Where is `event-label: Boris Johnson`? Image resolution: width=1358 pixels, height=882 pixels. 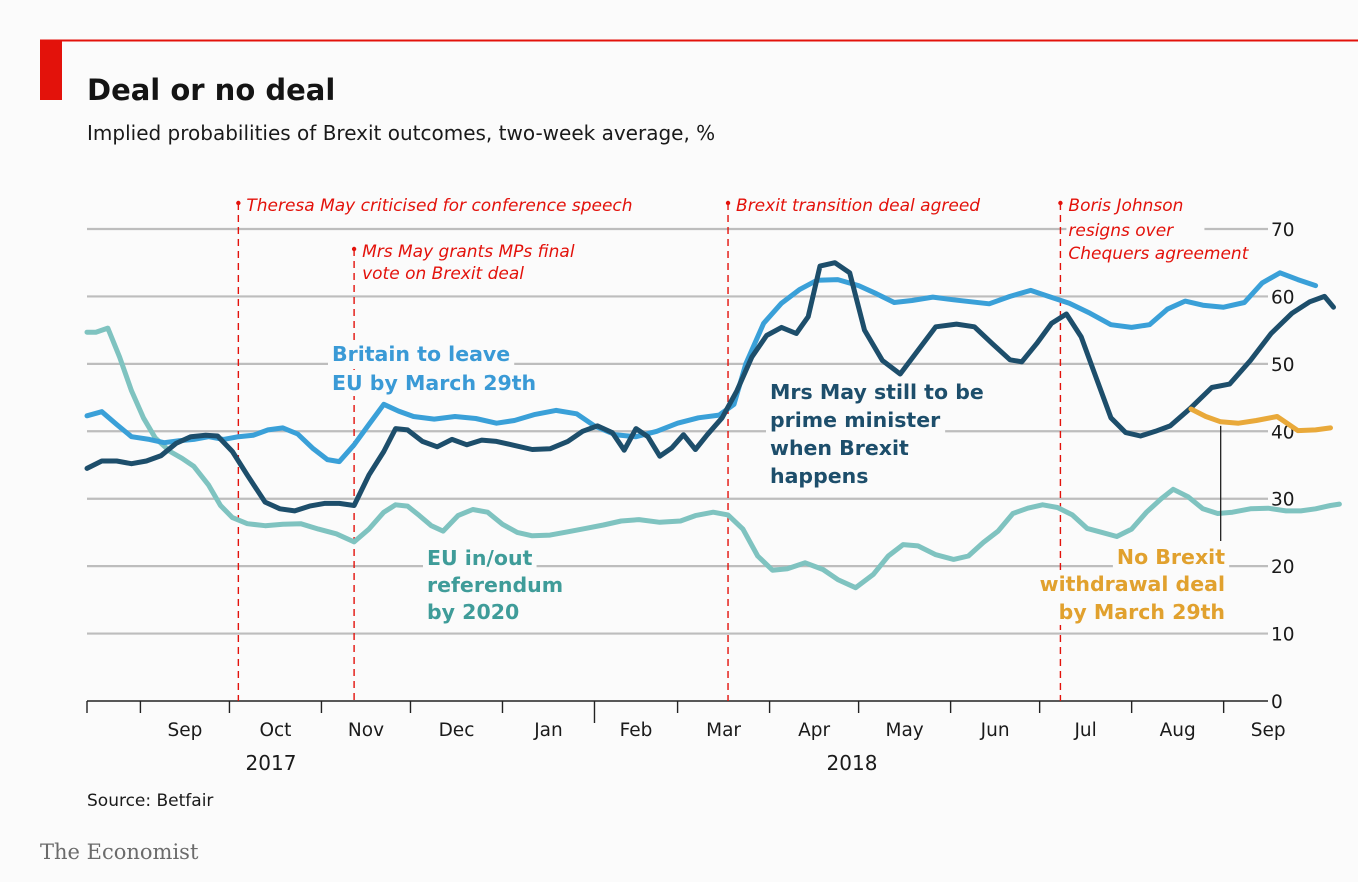
event-label: Boris Johnson is located at coordinates (1125, 206).